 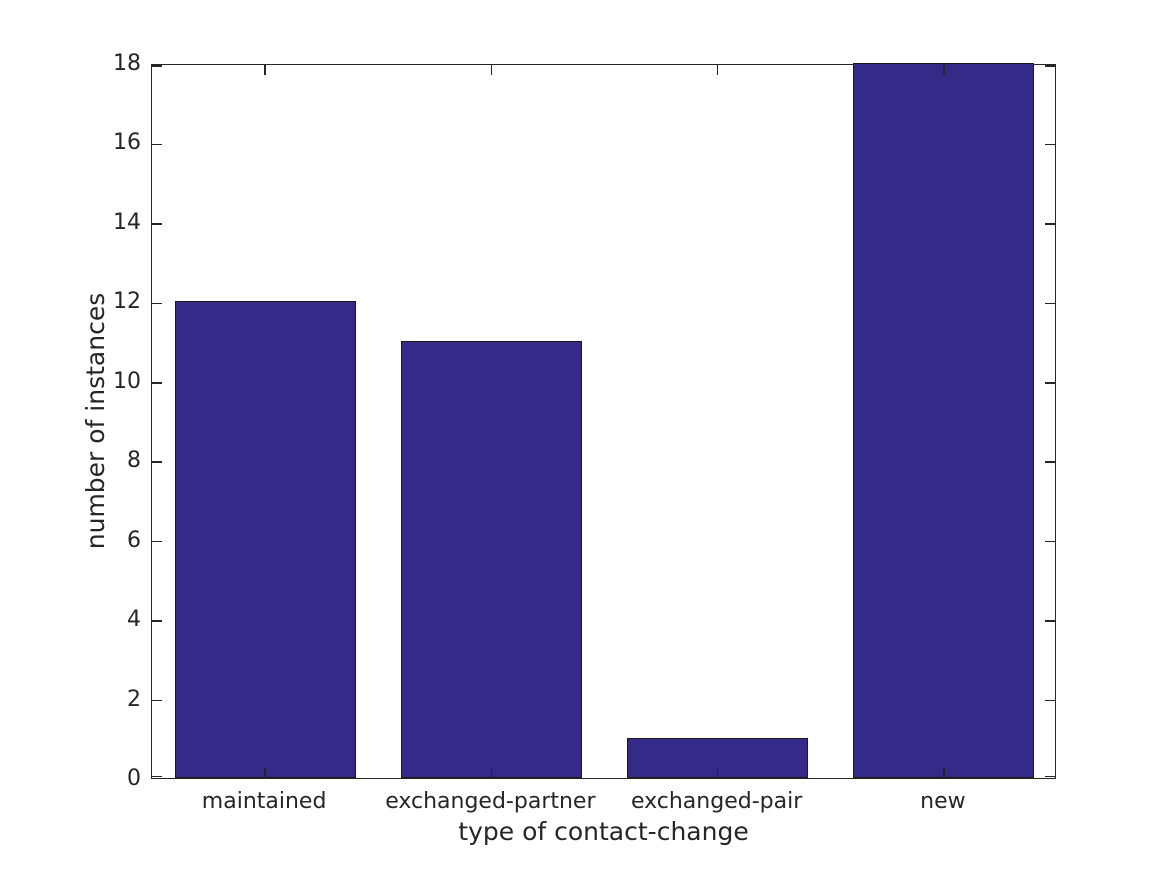 I want to click on y-tick-label: 18, so click(x=127, y=63).